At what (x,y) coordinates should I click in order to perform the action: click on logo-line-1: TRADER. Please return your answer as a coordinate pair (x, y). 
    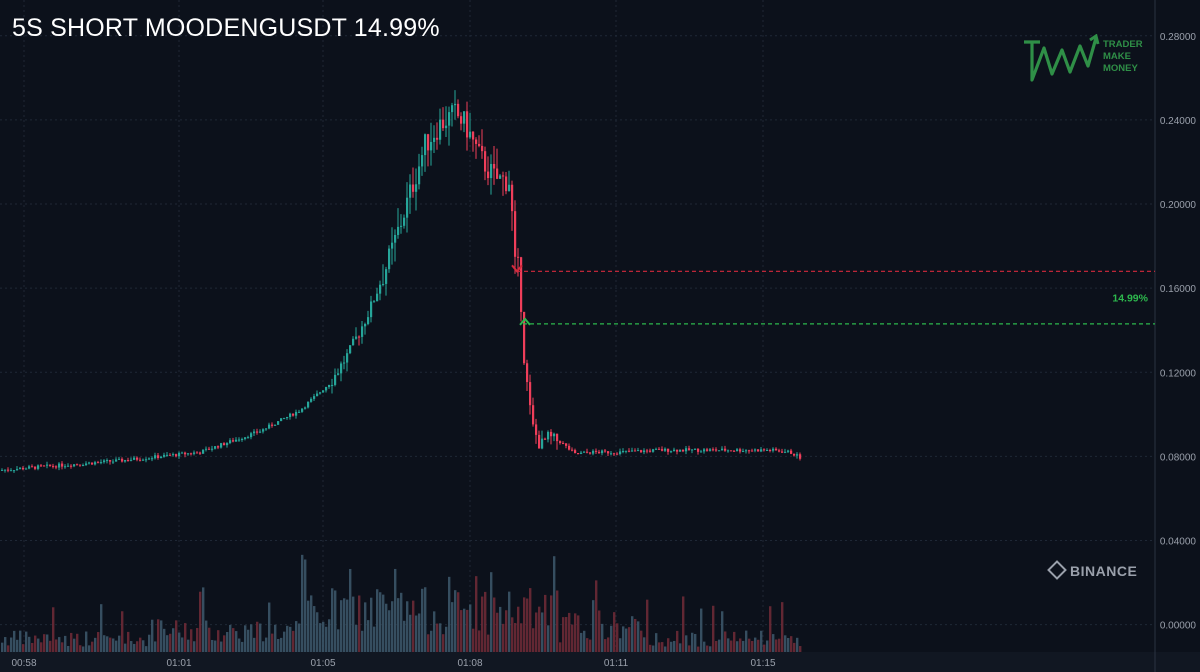
    Looking at the image, I should click on (1123, 44).